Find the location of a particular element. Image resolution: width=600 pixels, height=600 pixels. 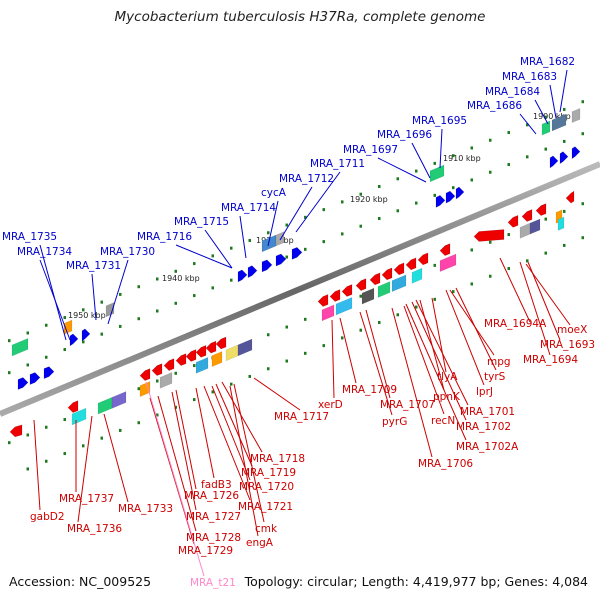

gene-label: recN is located at coordinates (443, 421).